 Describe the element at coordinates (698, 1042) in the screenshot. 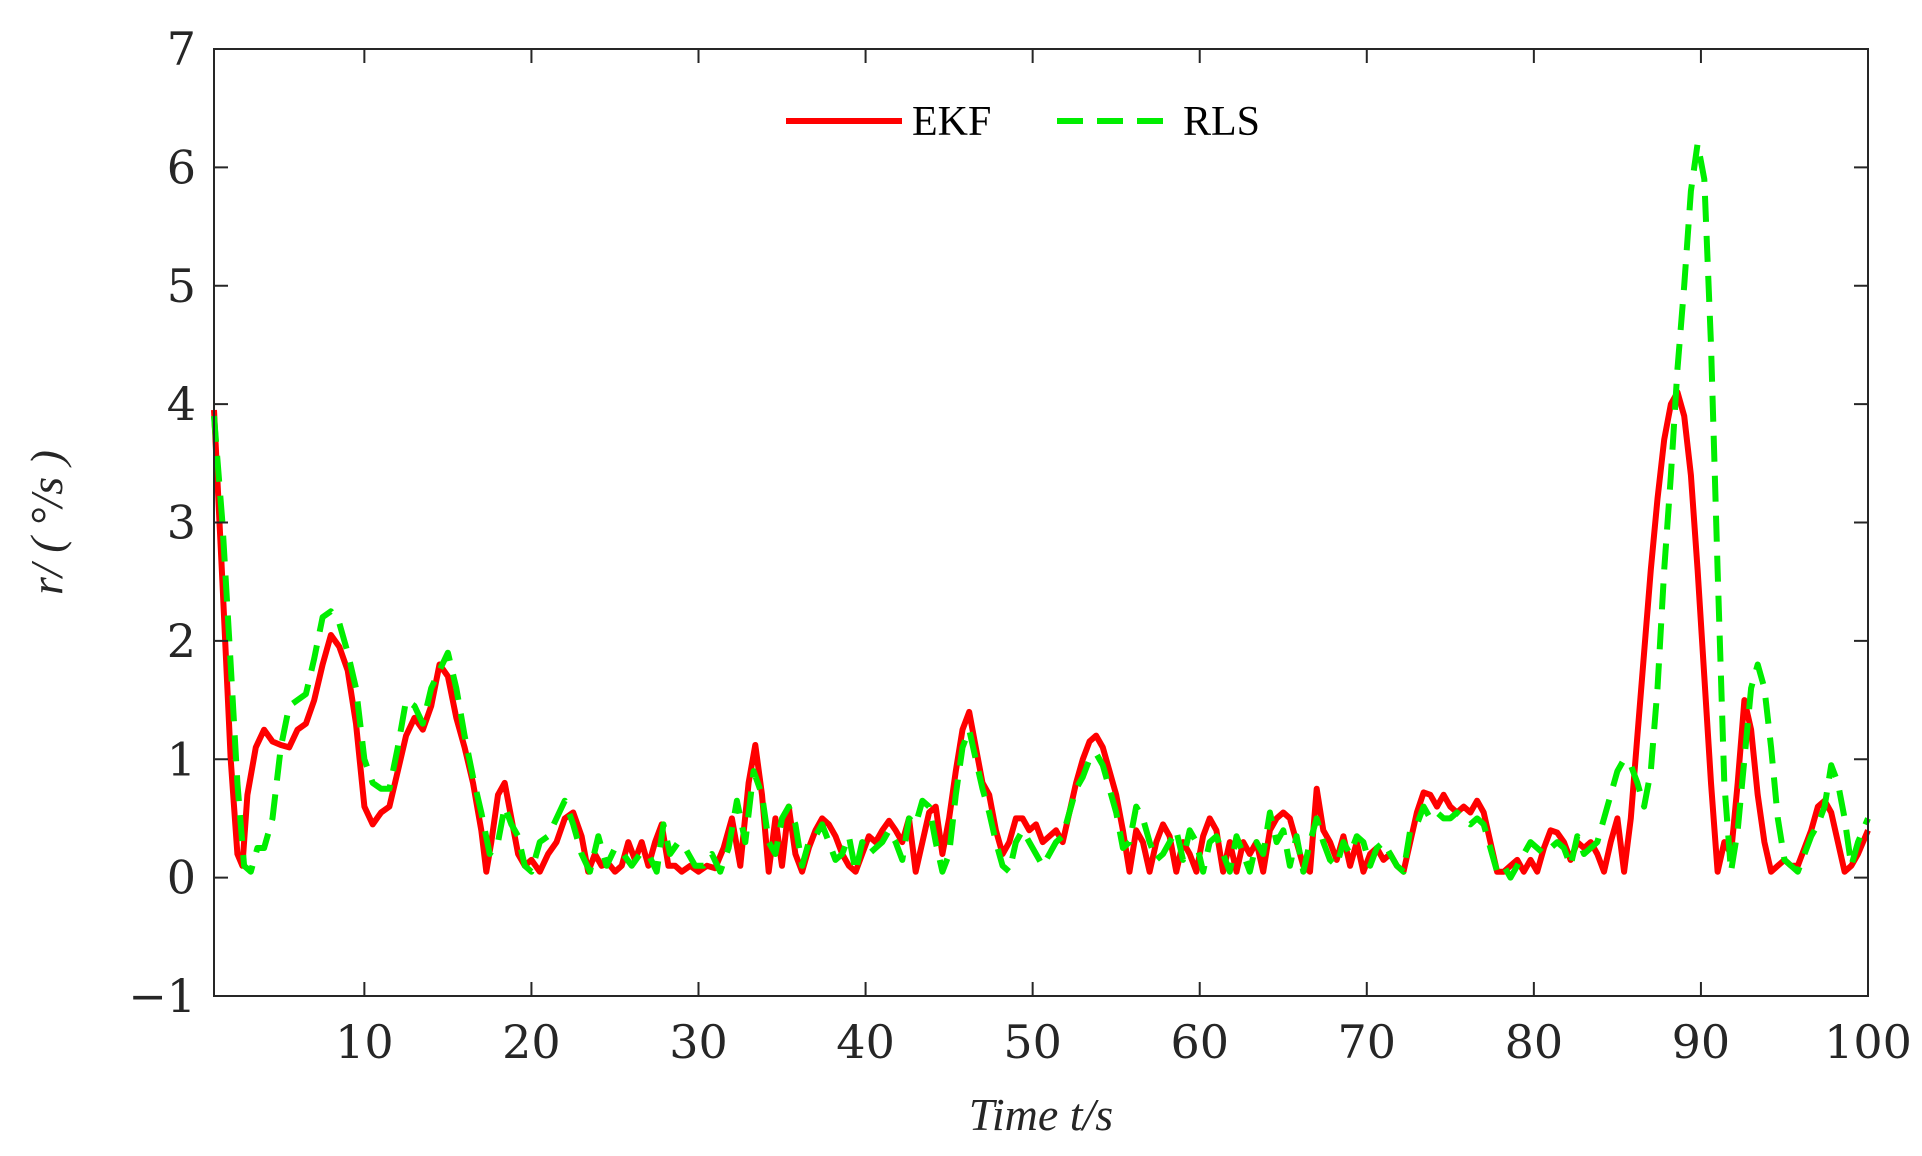

I see `x-tick-label: 30` at that location.